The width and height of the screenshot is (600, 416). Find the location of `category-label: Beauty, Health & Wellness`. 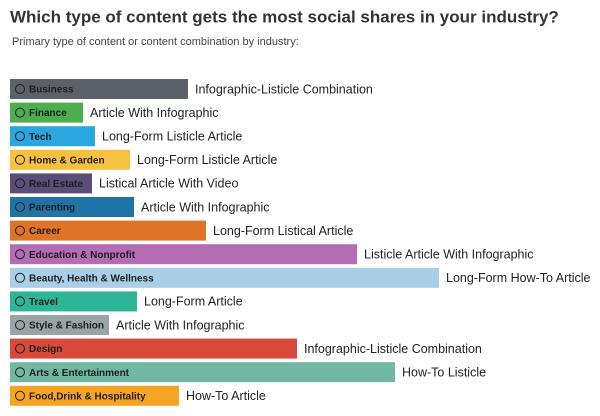

category-label: Beauty, Health & Wellness is located at coordinates (91, 278).